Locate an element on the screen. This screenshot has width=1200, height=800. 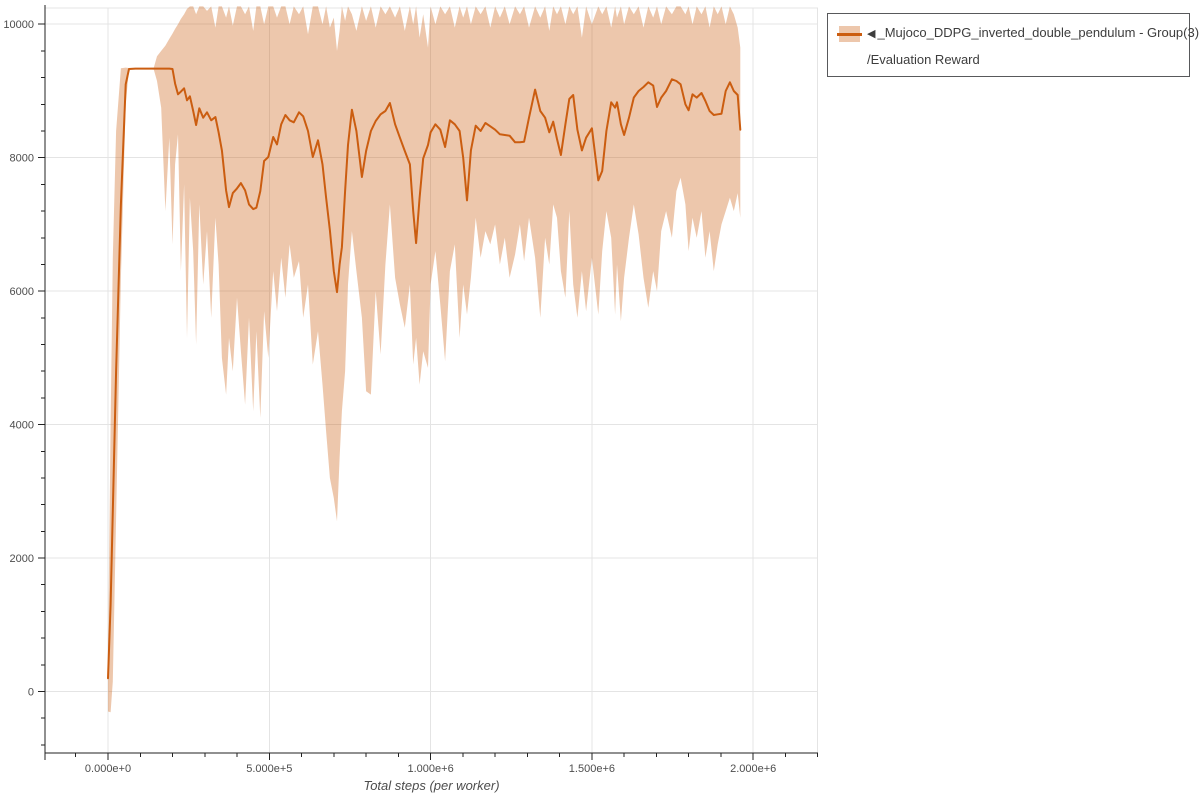
svg-text: 2000 is located at coordinates (22, 559).